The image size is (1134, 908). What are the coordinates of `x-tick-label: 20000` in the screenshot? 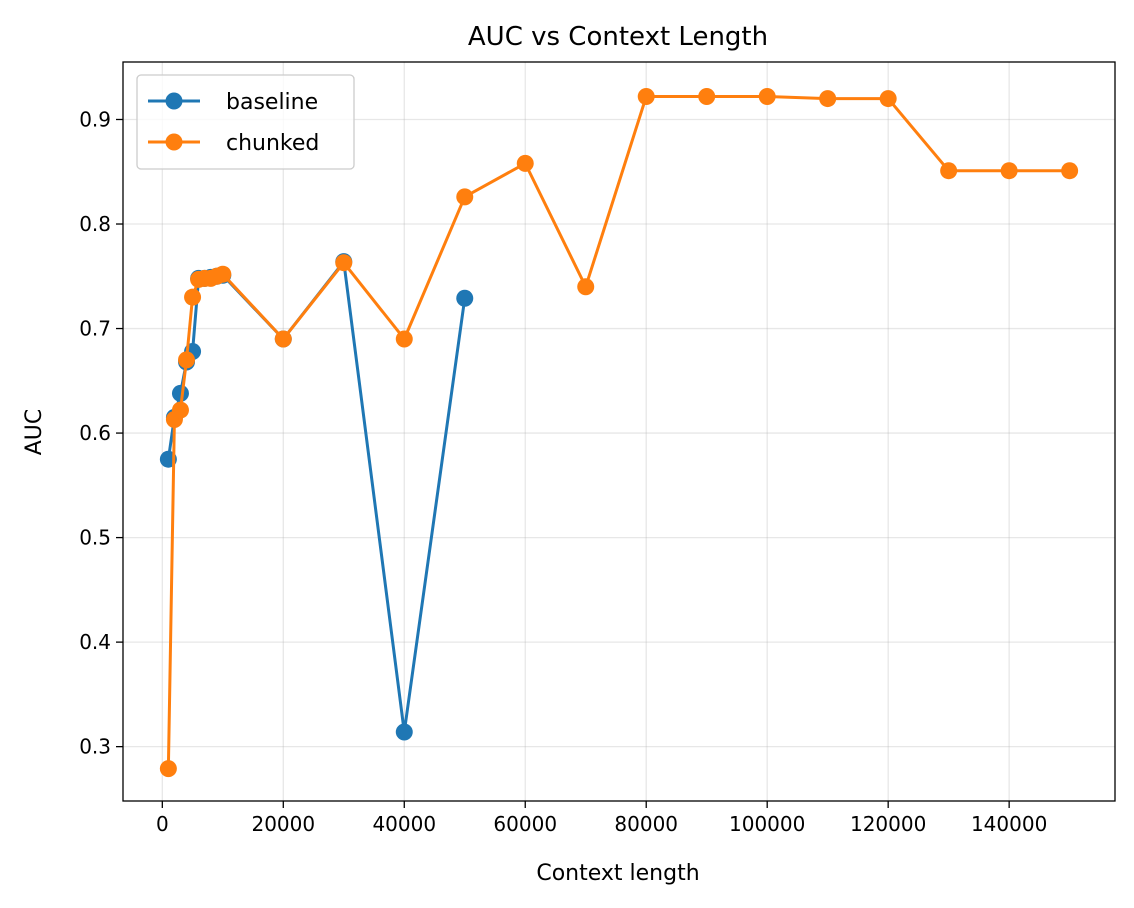 It's located at (283, 824).